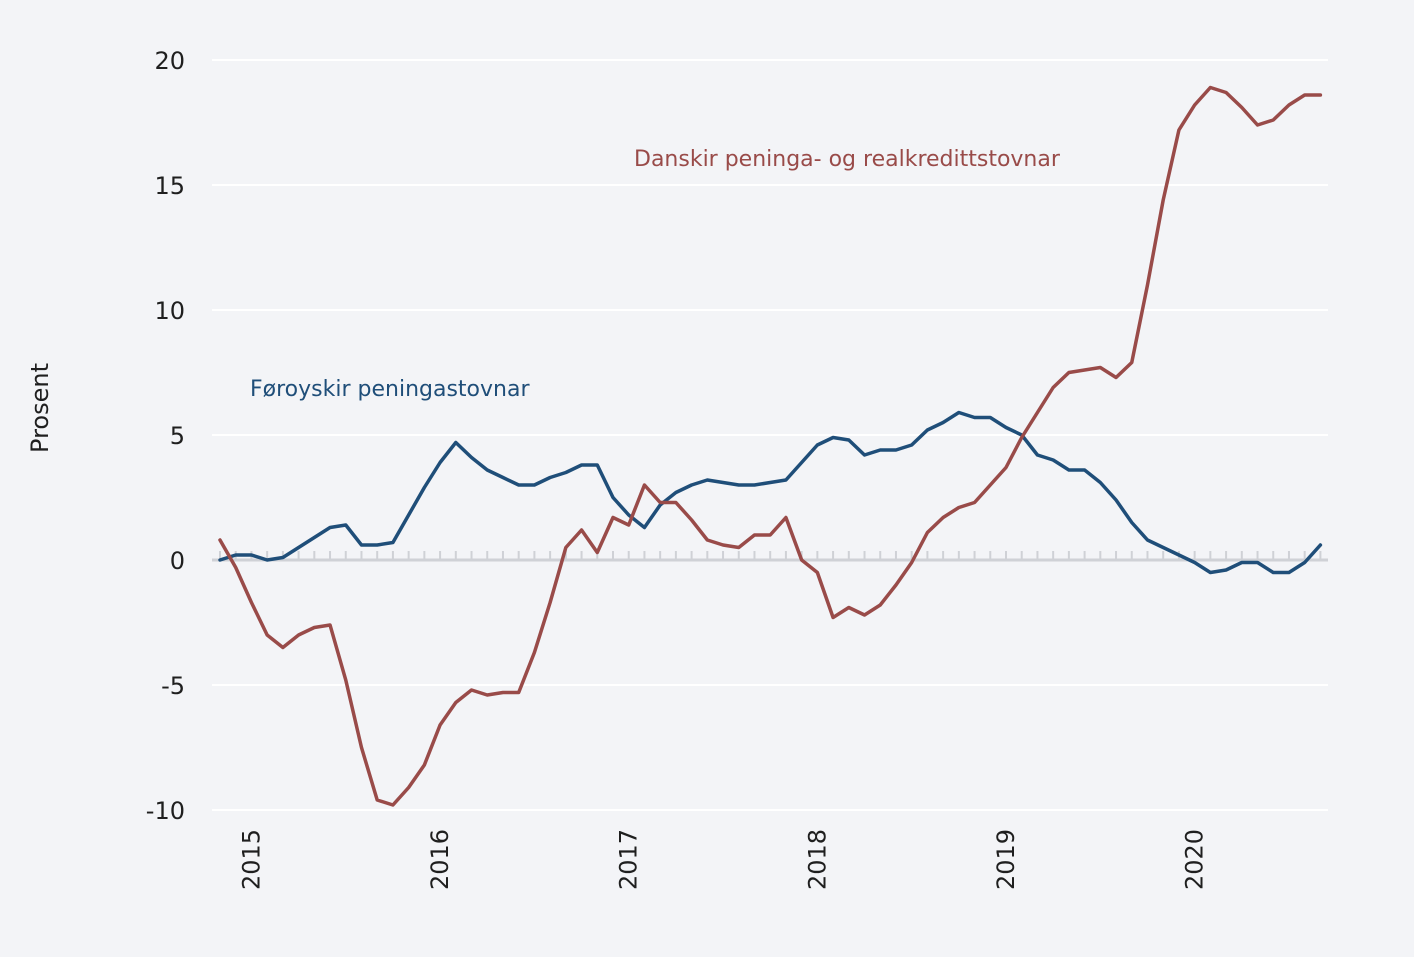 Image resolution: width=1414 pixels, height=957 pixels. What do you see at coordinates (40, 408) in the screenshot?
I see `y-axis-title: Prosent` at bounding box center [40, 408].